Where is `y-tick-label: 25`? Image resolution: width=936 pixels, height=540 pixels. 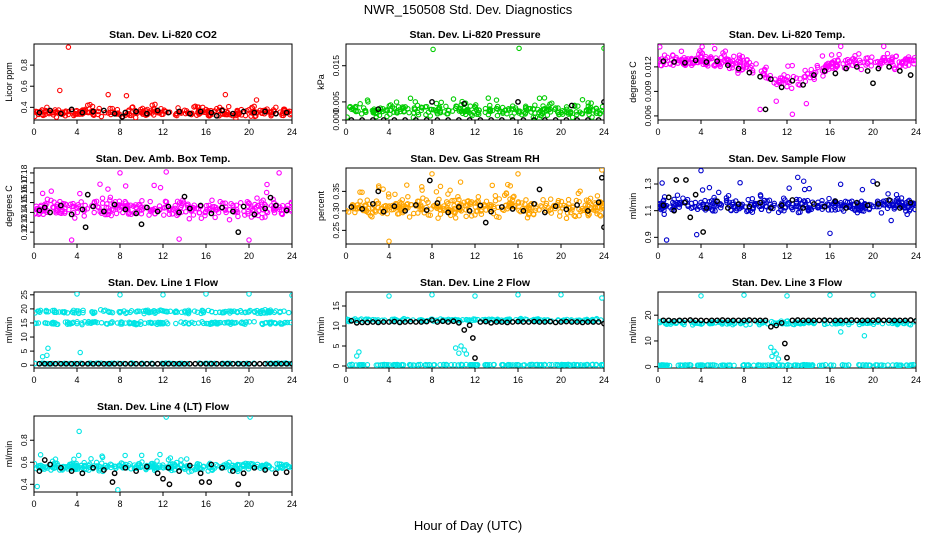 y-tick-label: 25 is located at coordinates (24, 295).